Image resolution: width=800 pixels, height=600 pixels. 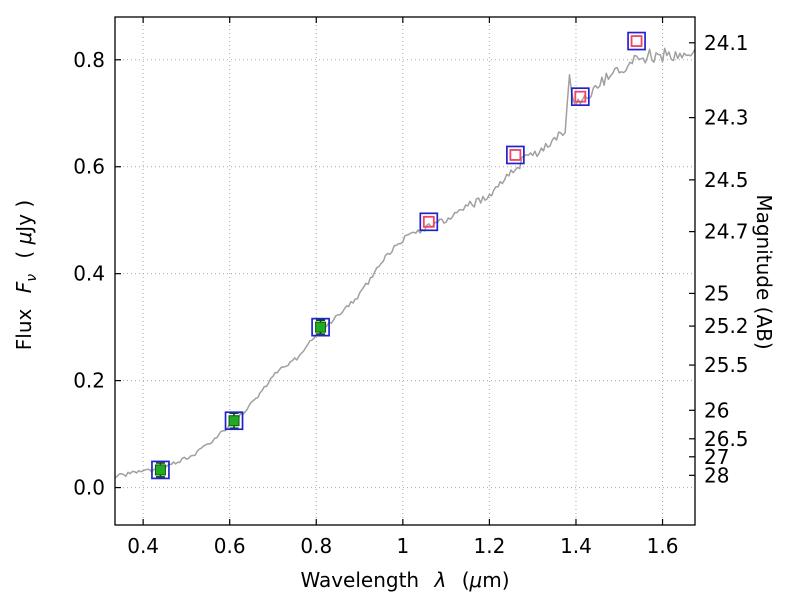 What do you see at coordinates (726, 43) in the screenshot?
I see `svg-text: 24.1` at bounding box center [726, 43].